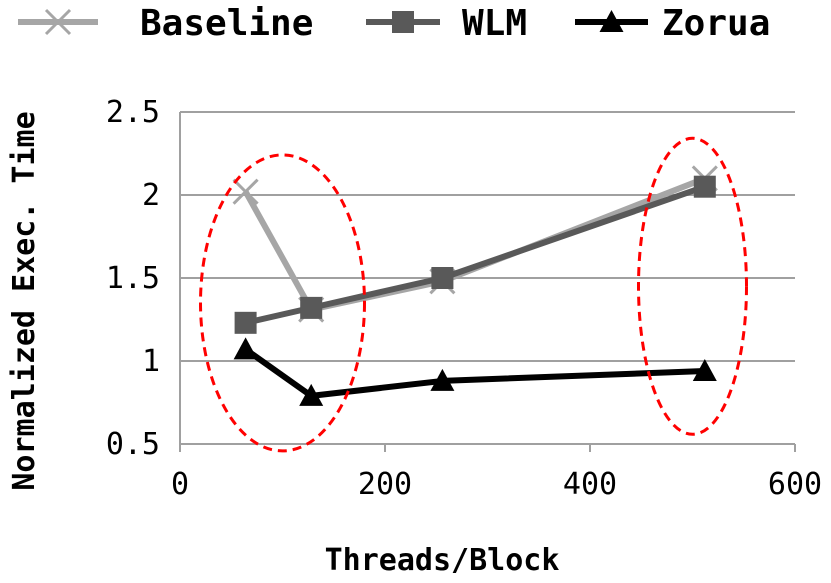 This screenshot has height=583, width=831. I want to click on x-tick-label: 0, so click(180, 484).